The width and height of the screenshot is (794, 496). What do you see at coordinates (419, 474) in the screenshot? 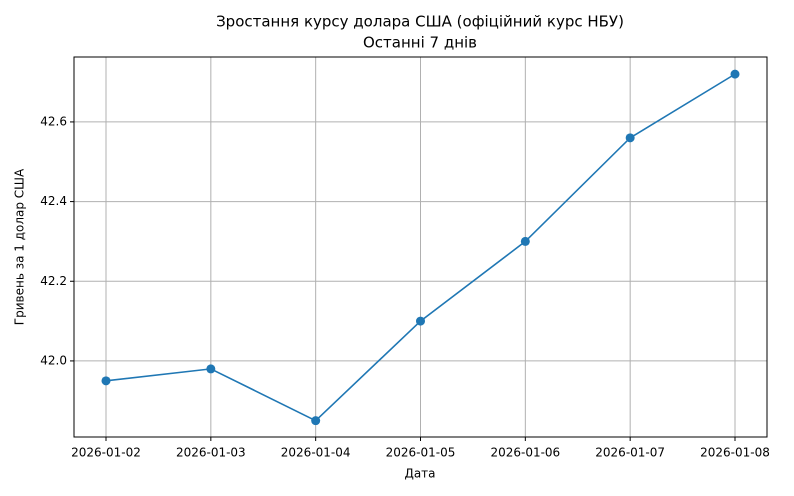
I see `x-axis-label: Дата` at bounding box center [419, 474].